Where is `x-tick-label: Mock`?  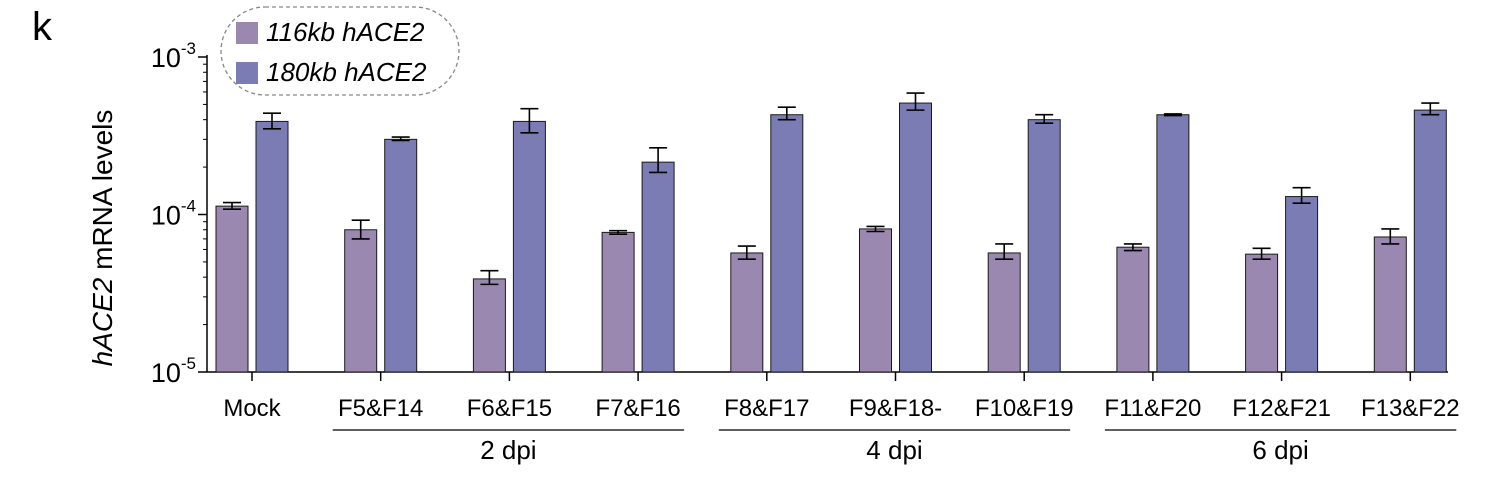 x-tick-label: Mock is located at coordinates (252, 408).